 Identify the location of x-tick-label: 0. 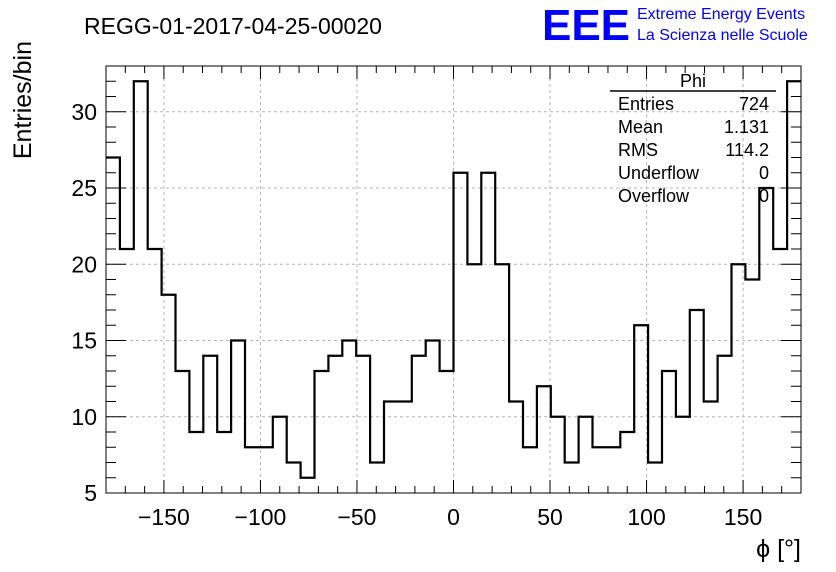
(453, 517).